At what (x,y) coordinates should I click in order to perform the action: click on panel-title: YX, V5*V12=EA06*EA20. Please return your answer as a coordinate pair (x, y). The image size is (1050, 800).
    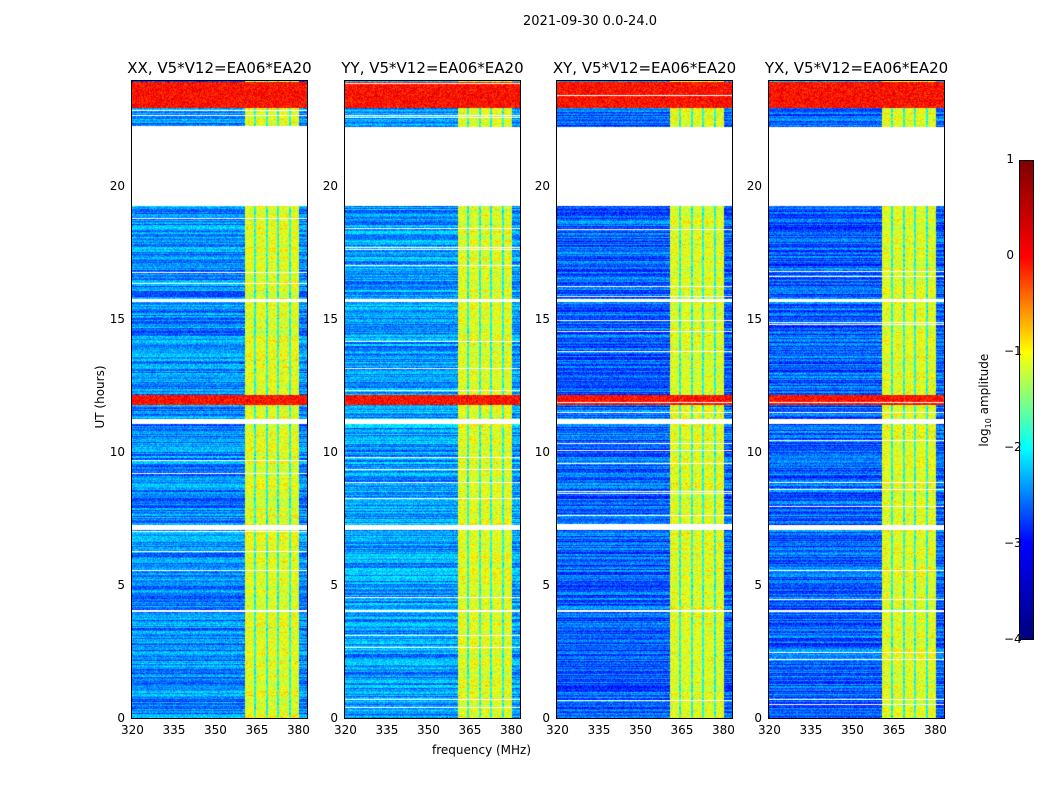
    Looking at the image, I should click on (856, 68).